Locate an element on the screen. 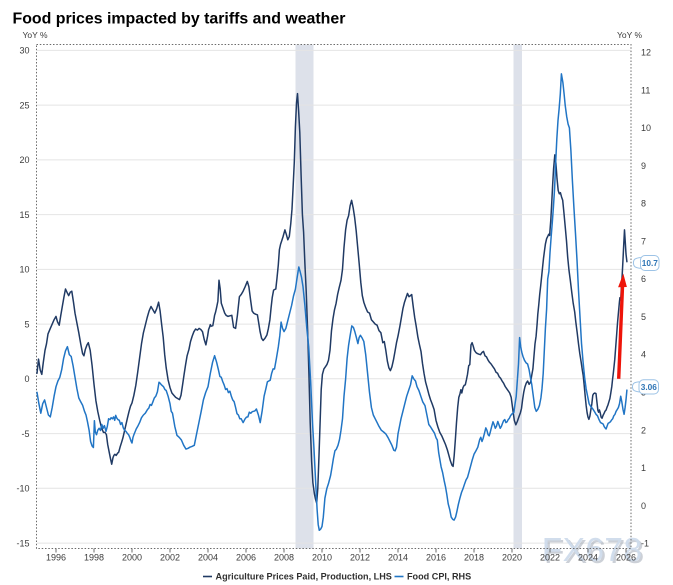  svg-text: 2008 is located at coordinates (284, 558).